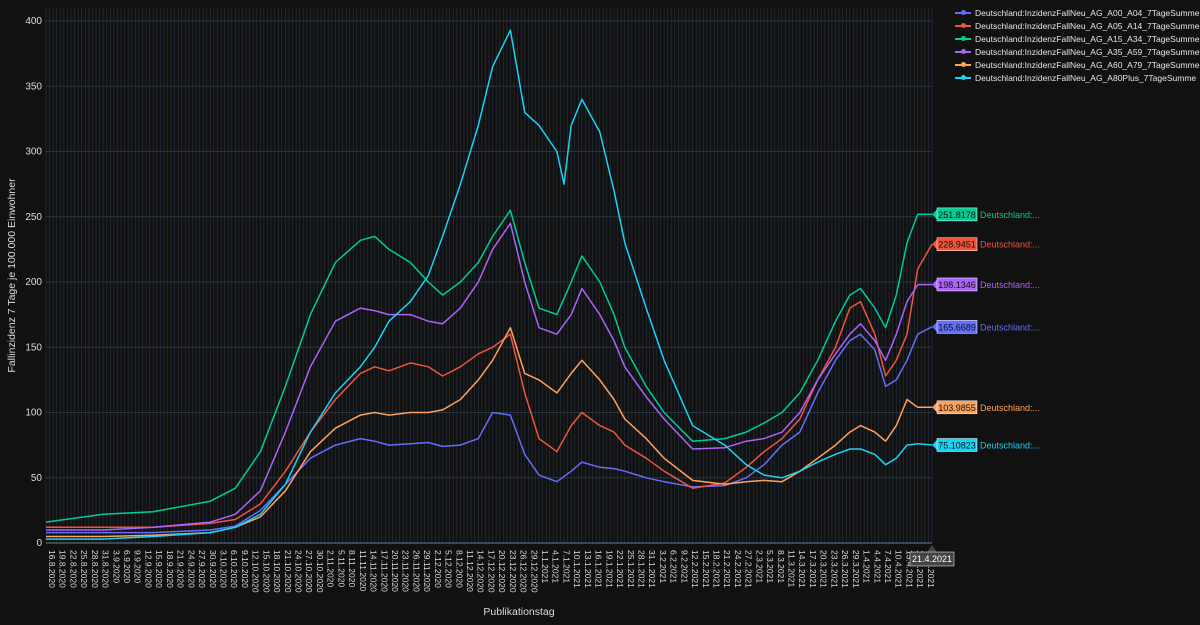  I want to click on x-tick-label: 12.2.2021, so click(695, 569).